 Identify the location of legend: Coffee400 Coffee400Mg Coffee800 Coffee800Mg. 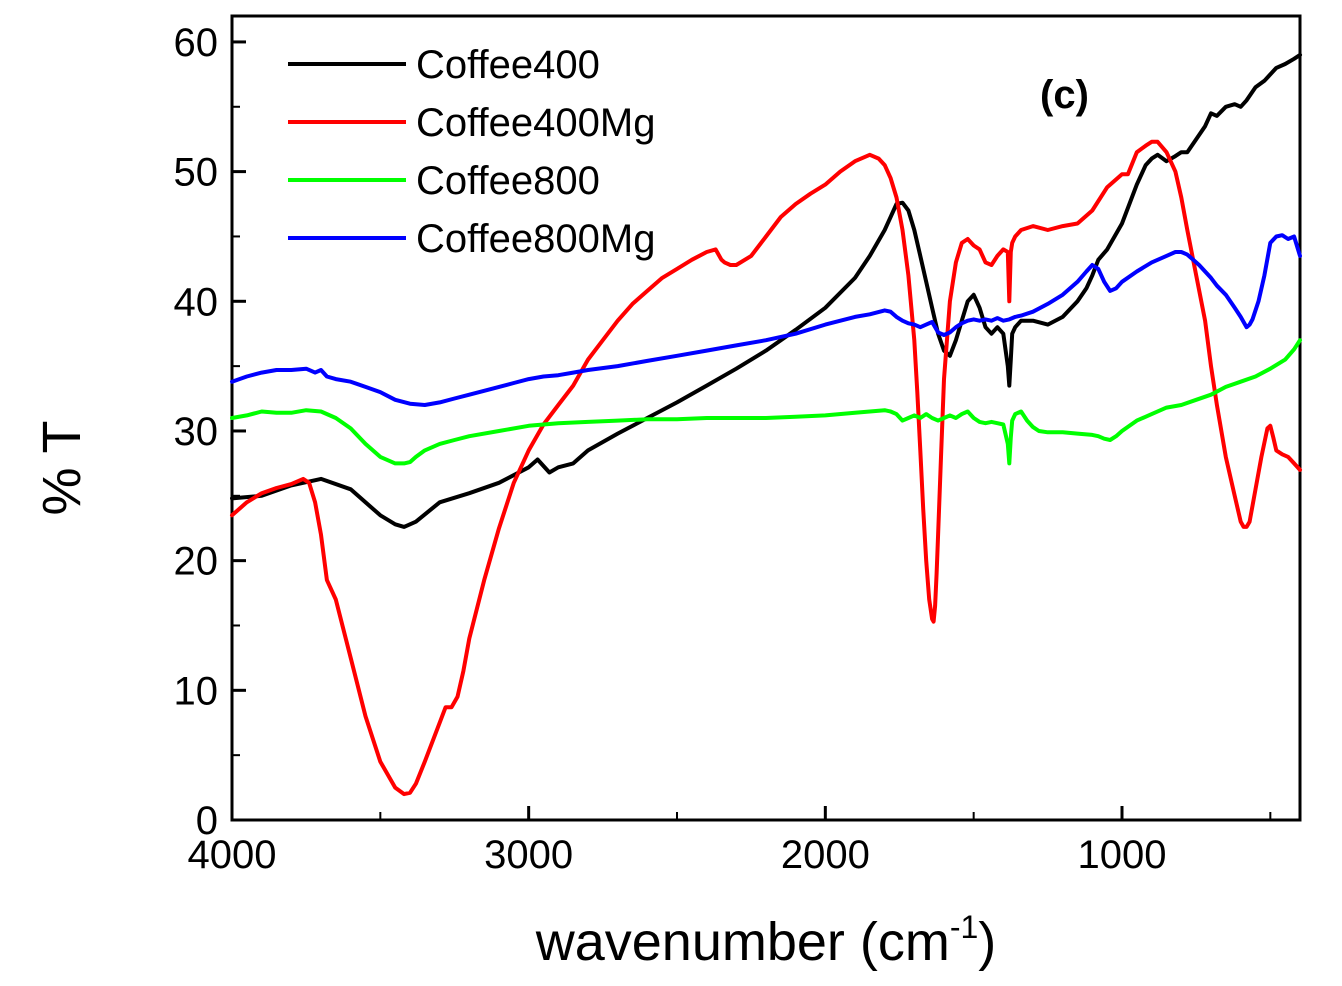
(471, 152).